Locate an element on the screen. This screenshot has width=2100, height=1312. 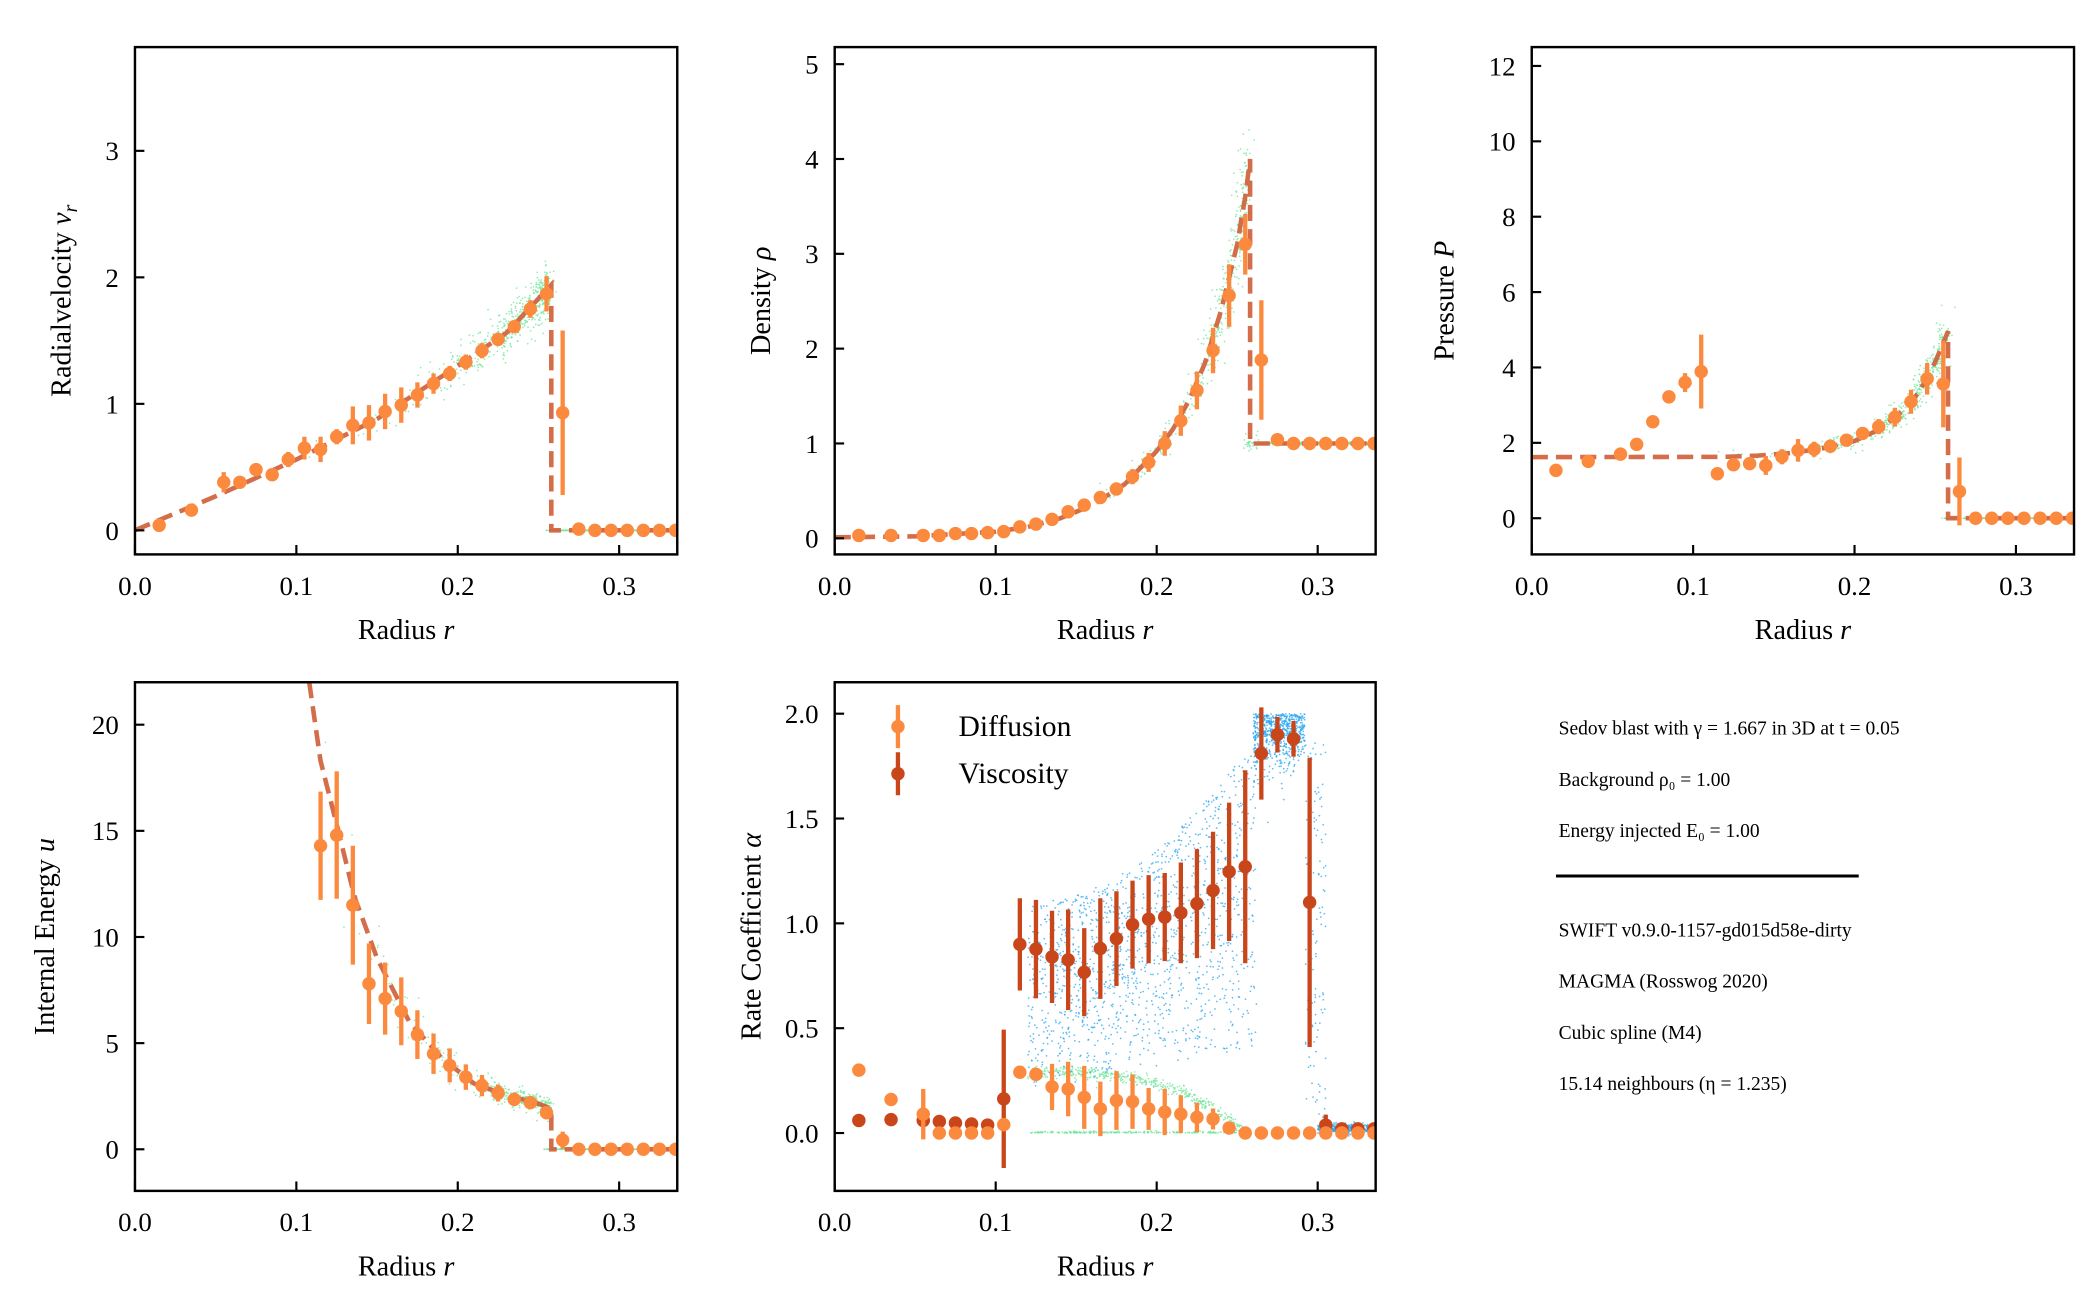
x-tick-label: 0.3 is located at coordinates (619, 1222).